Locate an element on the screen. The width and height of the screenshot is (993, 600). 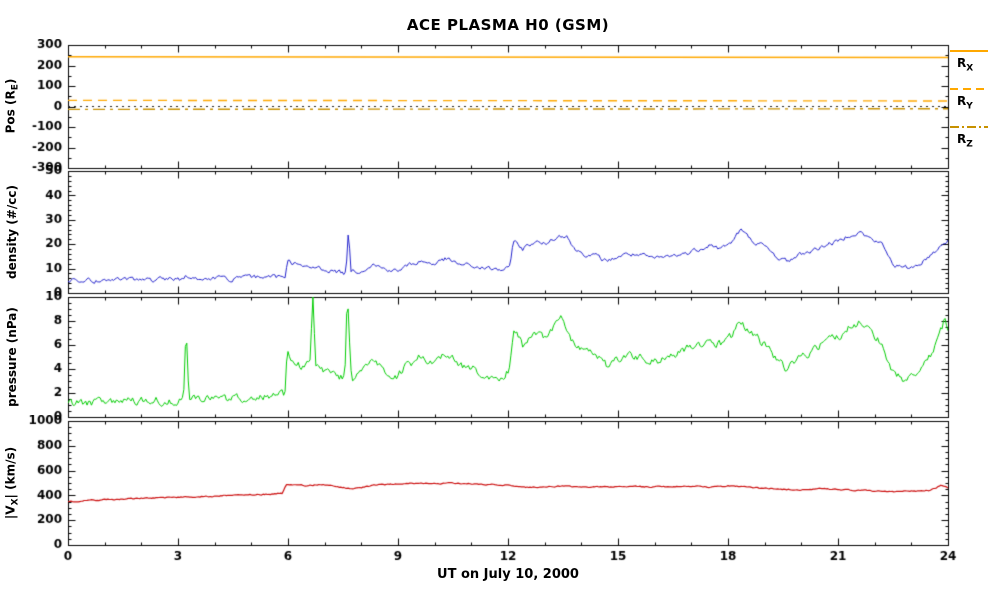
legend-label-rz: RZ is located at coordinates (965, 141).